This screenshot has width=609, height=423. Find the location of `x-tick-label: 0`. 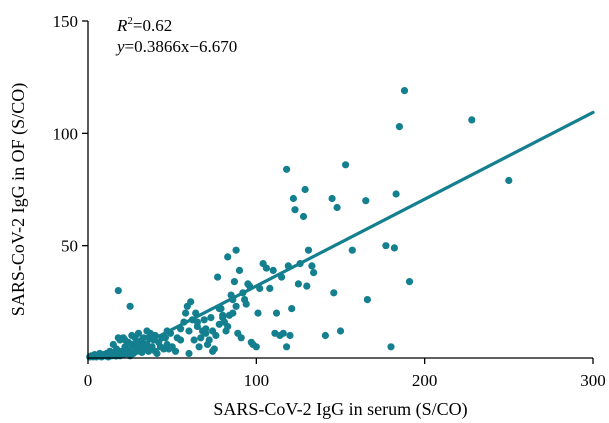

x-tick-label: 0 is located at coordinates (88, 380).